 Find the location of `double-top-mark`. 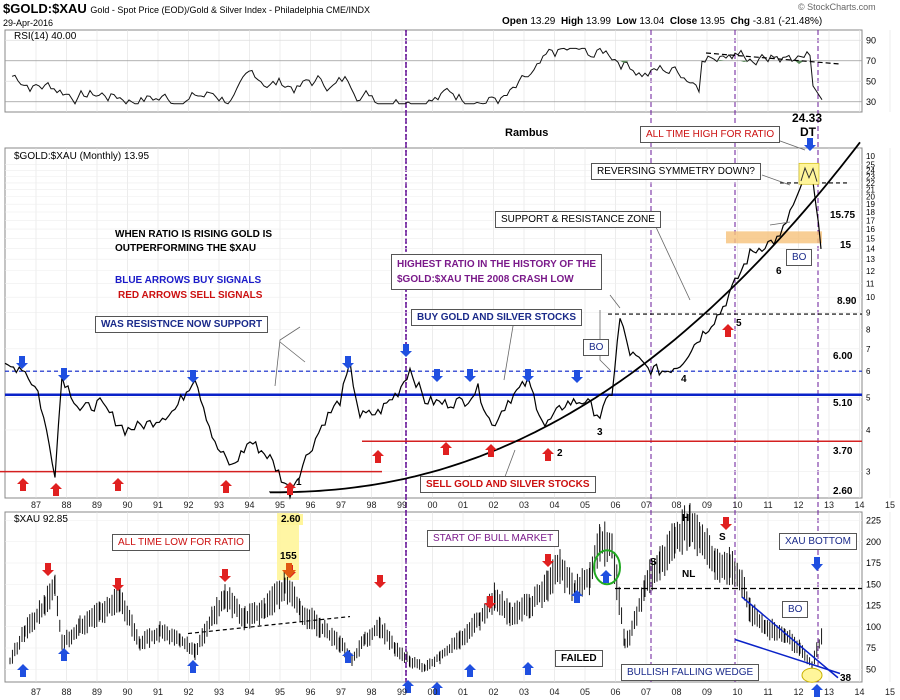

double-top-mark is located at coordinates (809, 174).